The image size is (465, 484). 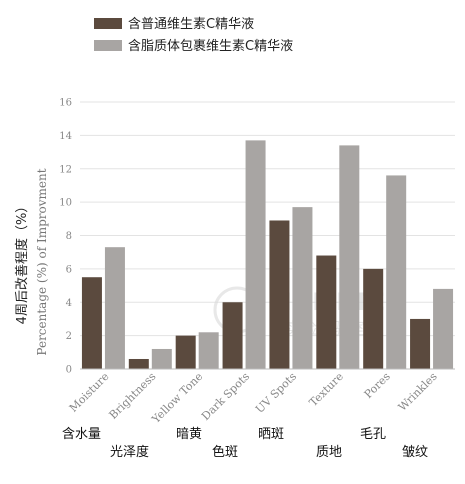 What do you see at coordinates (271, 434) in the screenshot?
I see `chinese-category-label: 晒斑` at bounding box center [271, 434].